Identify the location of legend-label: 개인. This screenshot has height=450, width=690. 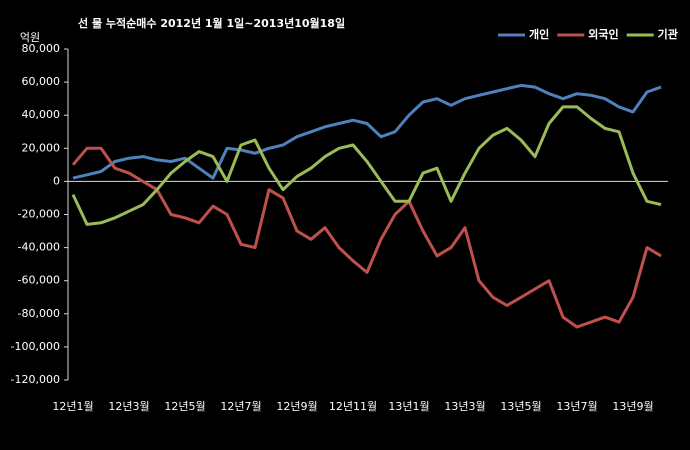
(539, 34).